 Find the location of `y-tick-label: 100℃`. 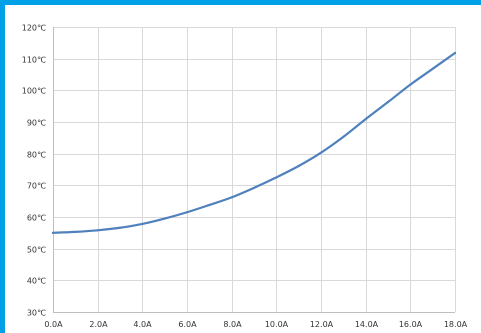

y-tick-label: 100℃ is located at coordinates (34, 91).